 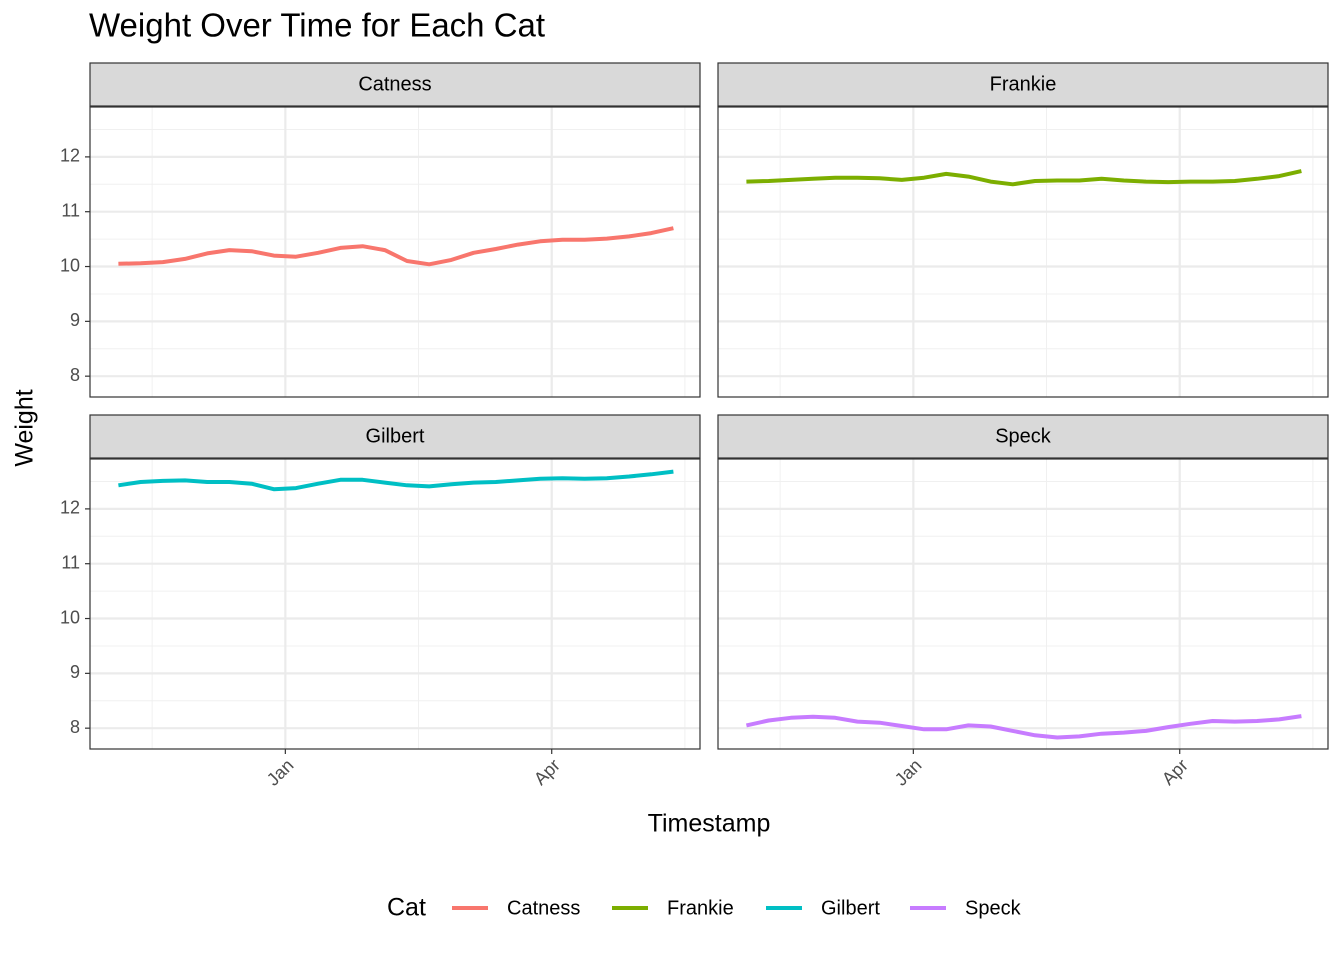 I want to click on legend-label: Catness, so click(x=543, y=908).